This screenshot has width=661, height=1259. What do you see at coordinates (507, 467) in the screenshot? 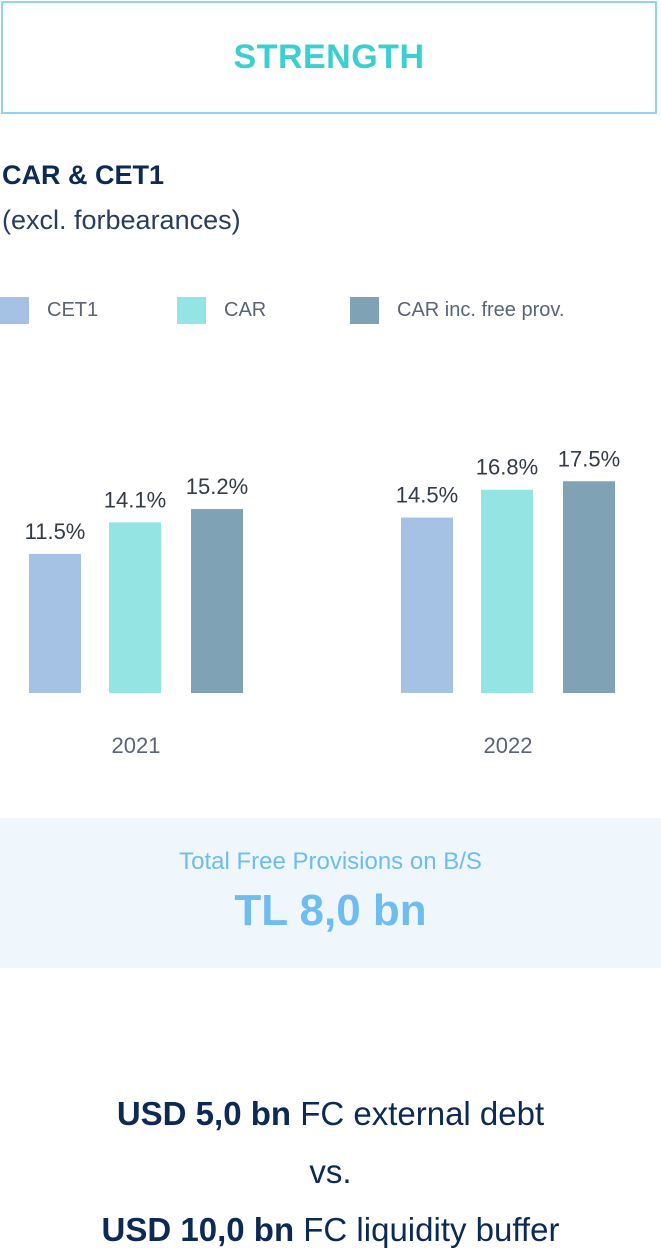
I see `data-label-2022-car: 16.8%` at bounding box center [507, 467].